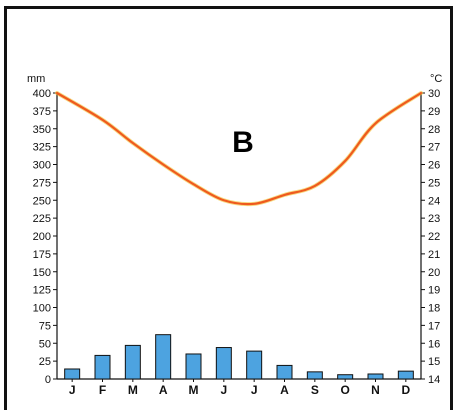  Describe the element at coordinates (434, 237) in the screenshot. I see `right-tick-label: 22` at that location.